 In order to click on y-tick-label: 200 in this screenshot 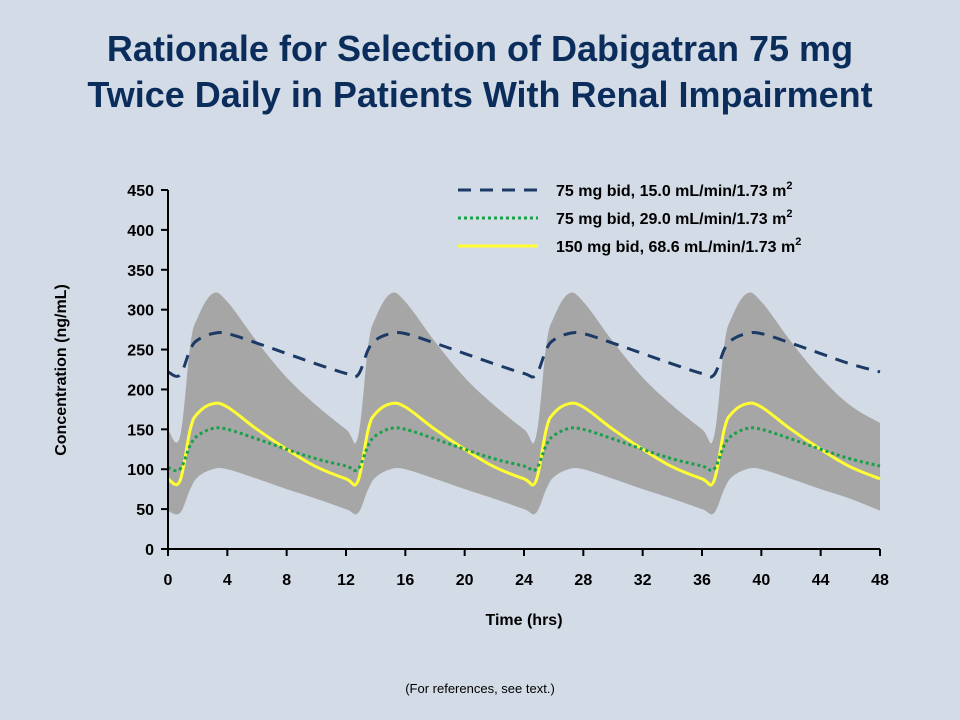, I will do `click(140, 390)`.